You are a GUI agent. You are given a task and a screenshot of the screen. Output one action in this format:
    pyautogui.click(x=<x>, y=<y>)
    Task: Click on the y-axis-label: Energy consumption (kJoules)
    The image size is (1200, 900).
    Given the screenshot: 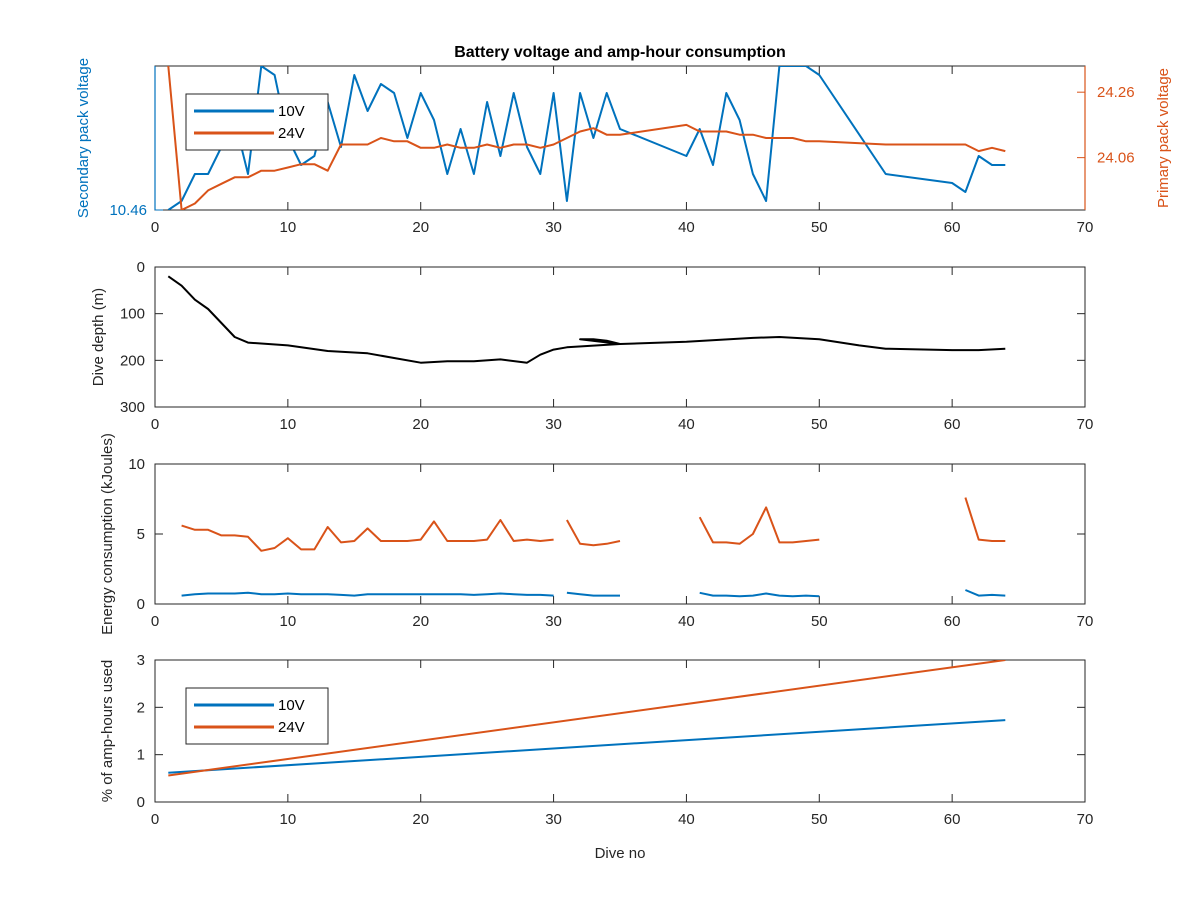 What is the action you would take?
    pyautogui.click(x=107, y=534)
    